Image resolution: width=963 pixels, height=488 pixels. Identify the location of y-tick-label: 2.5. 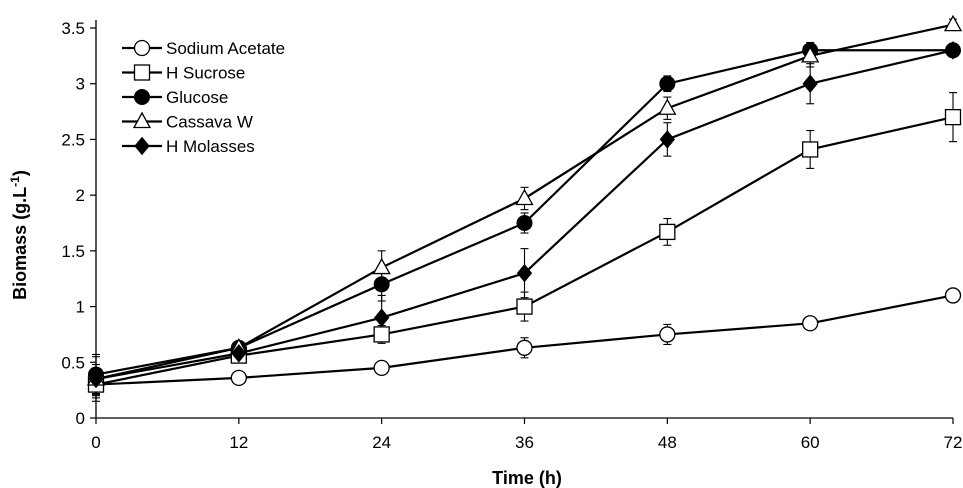
(73, 139).